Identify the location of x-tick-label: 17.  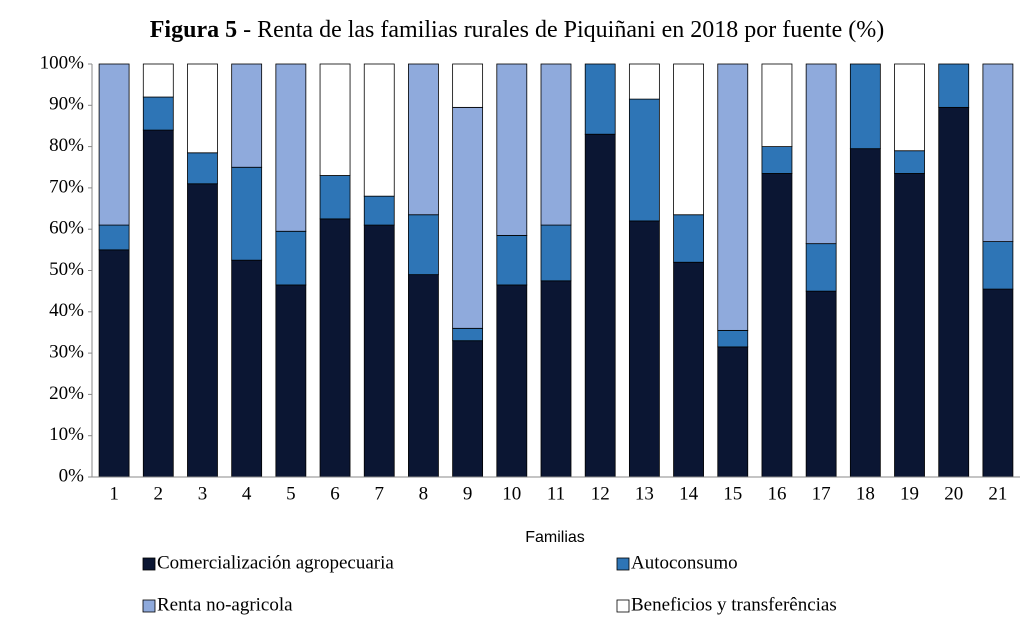
(821, 493).